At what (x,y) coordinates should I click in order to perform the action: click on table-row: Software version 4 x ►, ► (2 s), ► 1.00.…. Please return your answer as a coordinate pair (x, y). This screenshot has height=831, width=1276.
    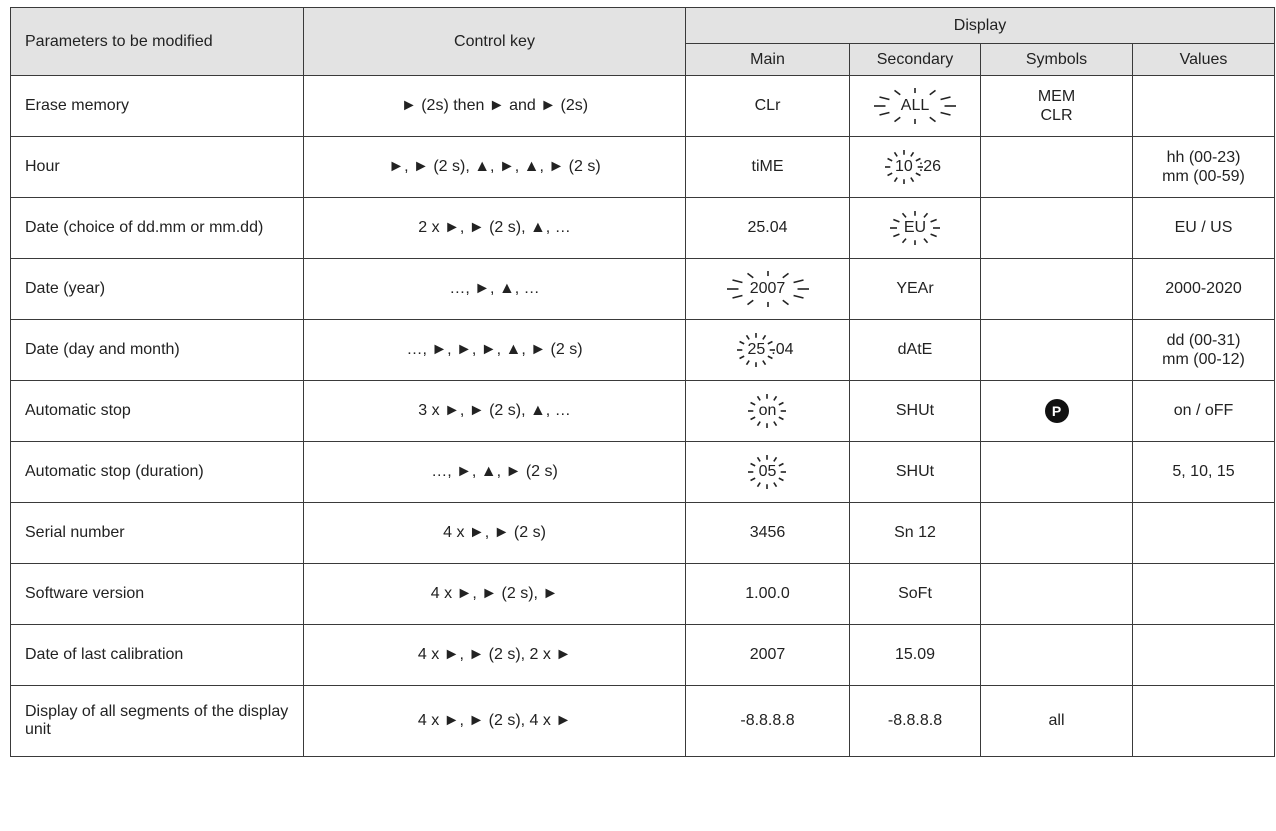
    Looking at the image, I should click on (643, 594).